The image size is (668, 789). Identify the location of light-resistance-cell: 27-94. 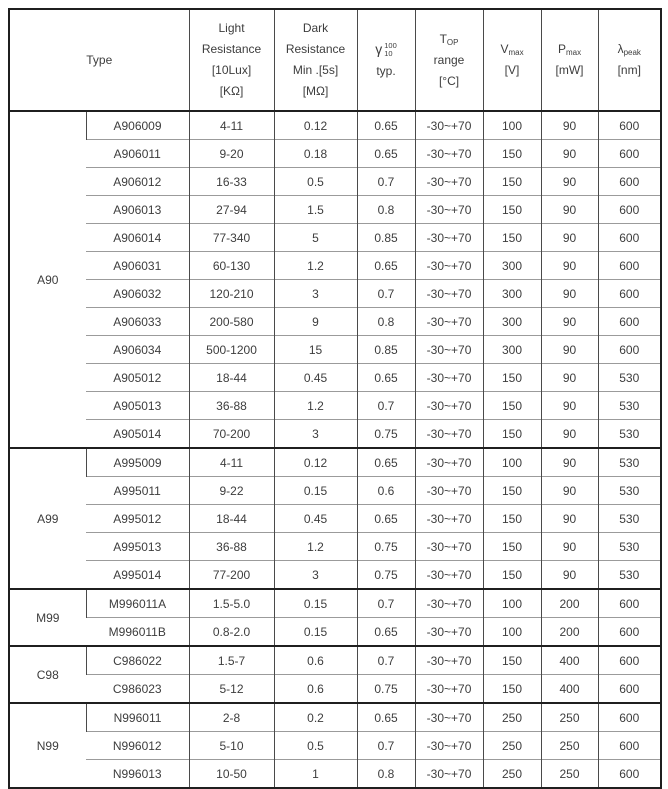
(231, 209).